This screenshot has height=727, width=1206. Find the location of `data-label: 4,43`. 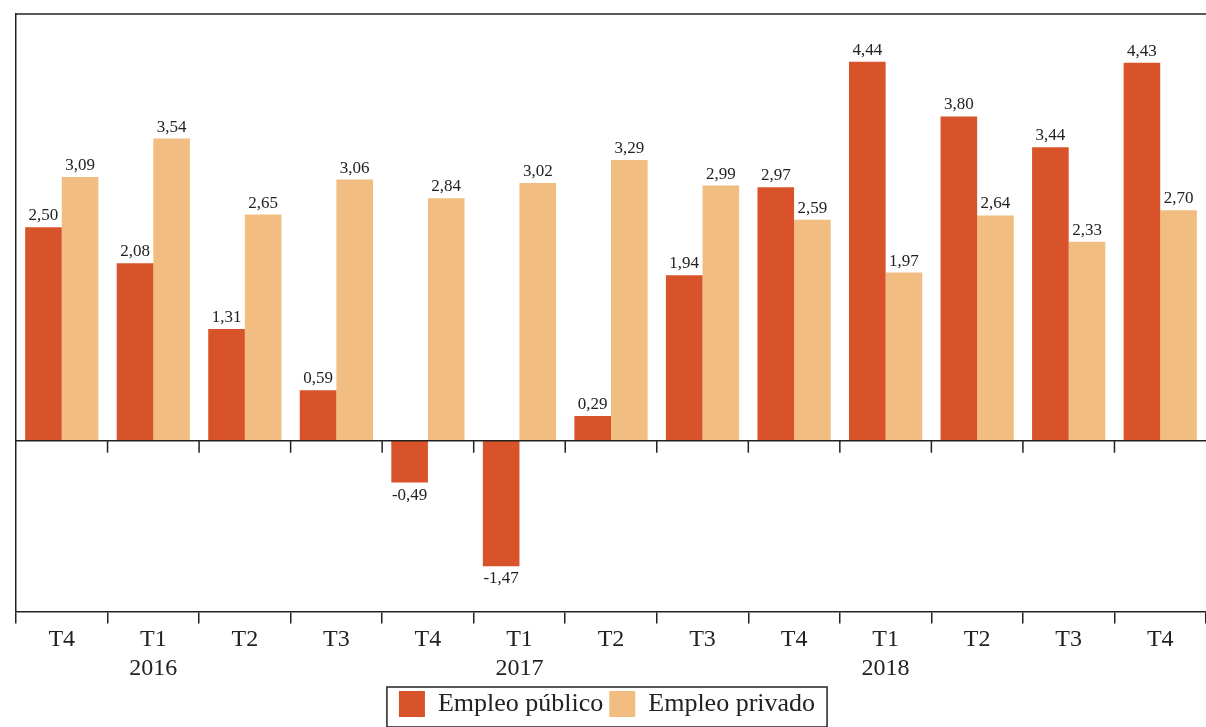

data-label: 4,43 is located at coordinates (1142, 50).